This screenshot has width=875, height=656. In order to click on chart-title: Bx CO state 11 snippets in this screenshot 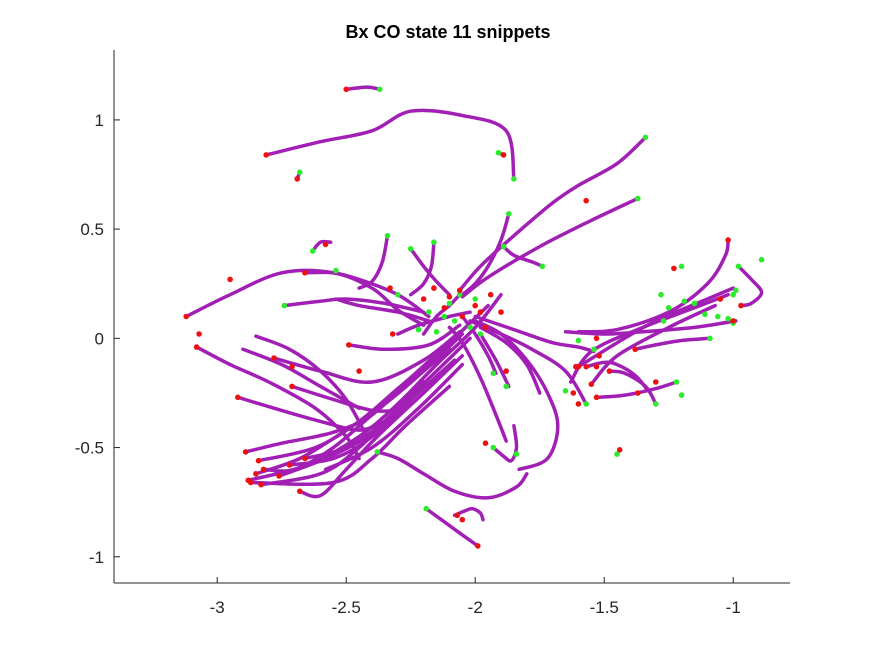, I will do `click(447, 32)`.